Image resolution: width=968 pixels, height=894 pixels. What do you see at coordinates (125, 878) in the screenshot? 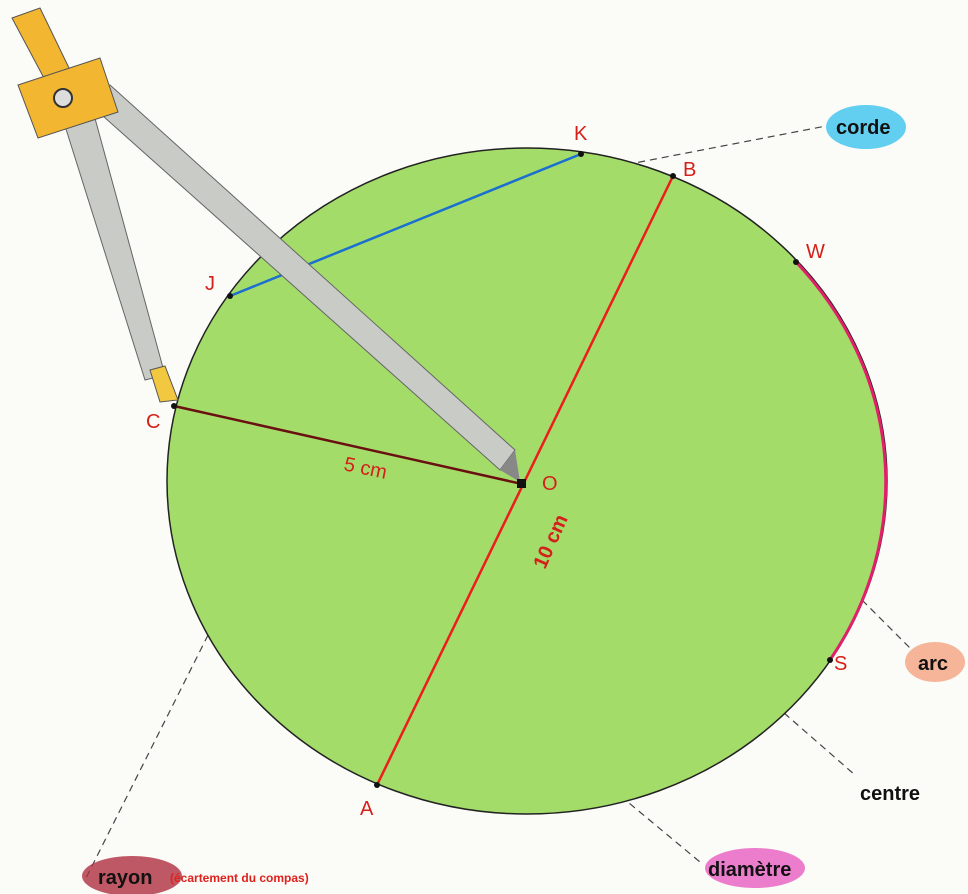
I see `radius-label: rayon` at bounding box center [125, 878].